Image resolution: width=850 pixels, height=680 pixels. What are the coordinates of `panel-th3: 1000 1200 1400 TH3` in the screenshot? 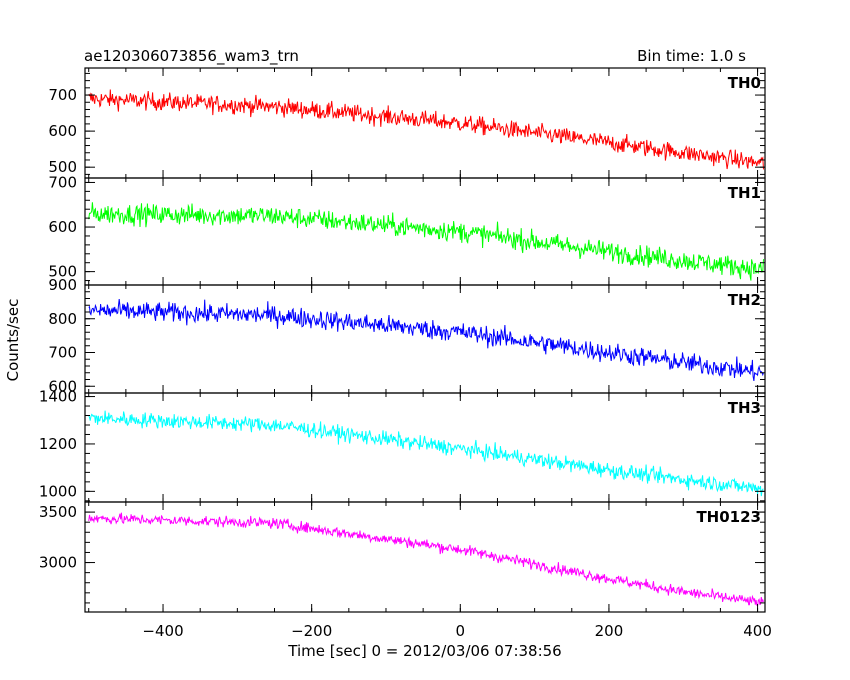 It's located at (402, 445).